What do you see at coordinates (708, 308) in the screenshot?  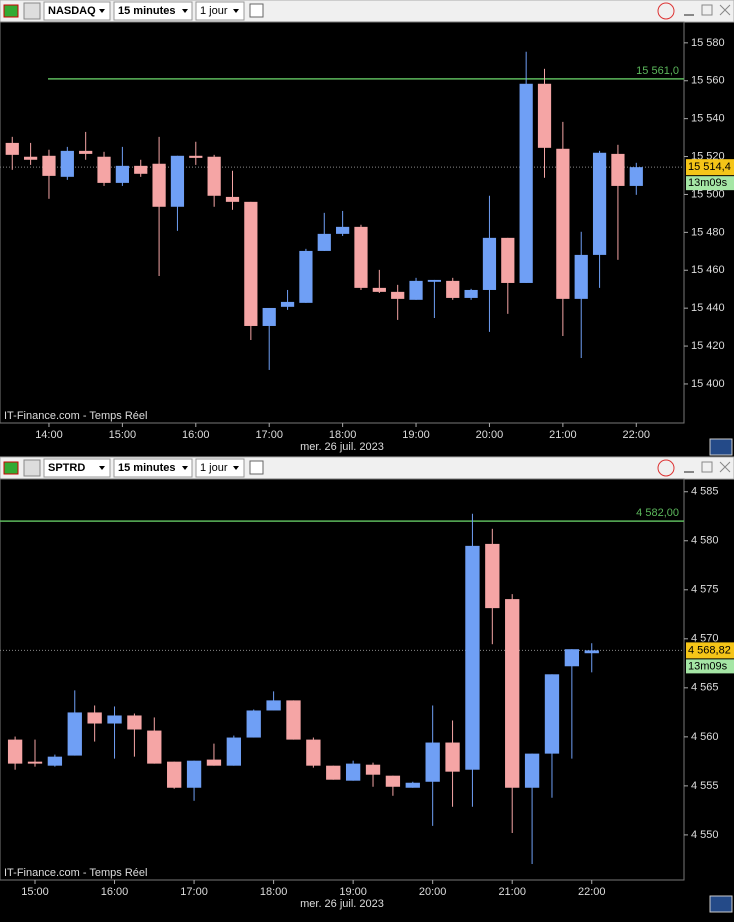 I see `y-tick-label: 15 440` at bounding box center [708, 308].